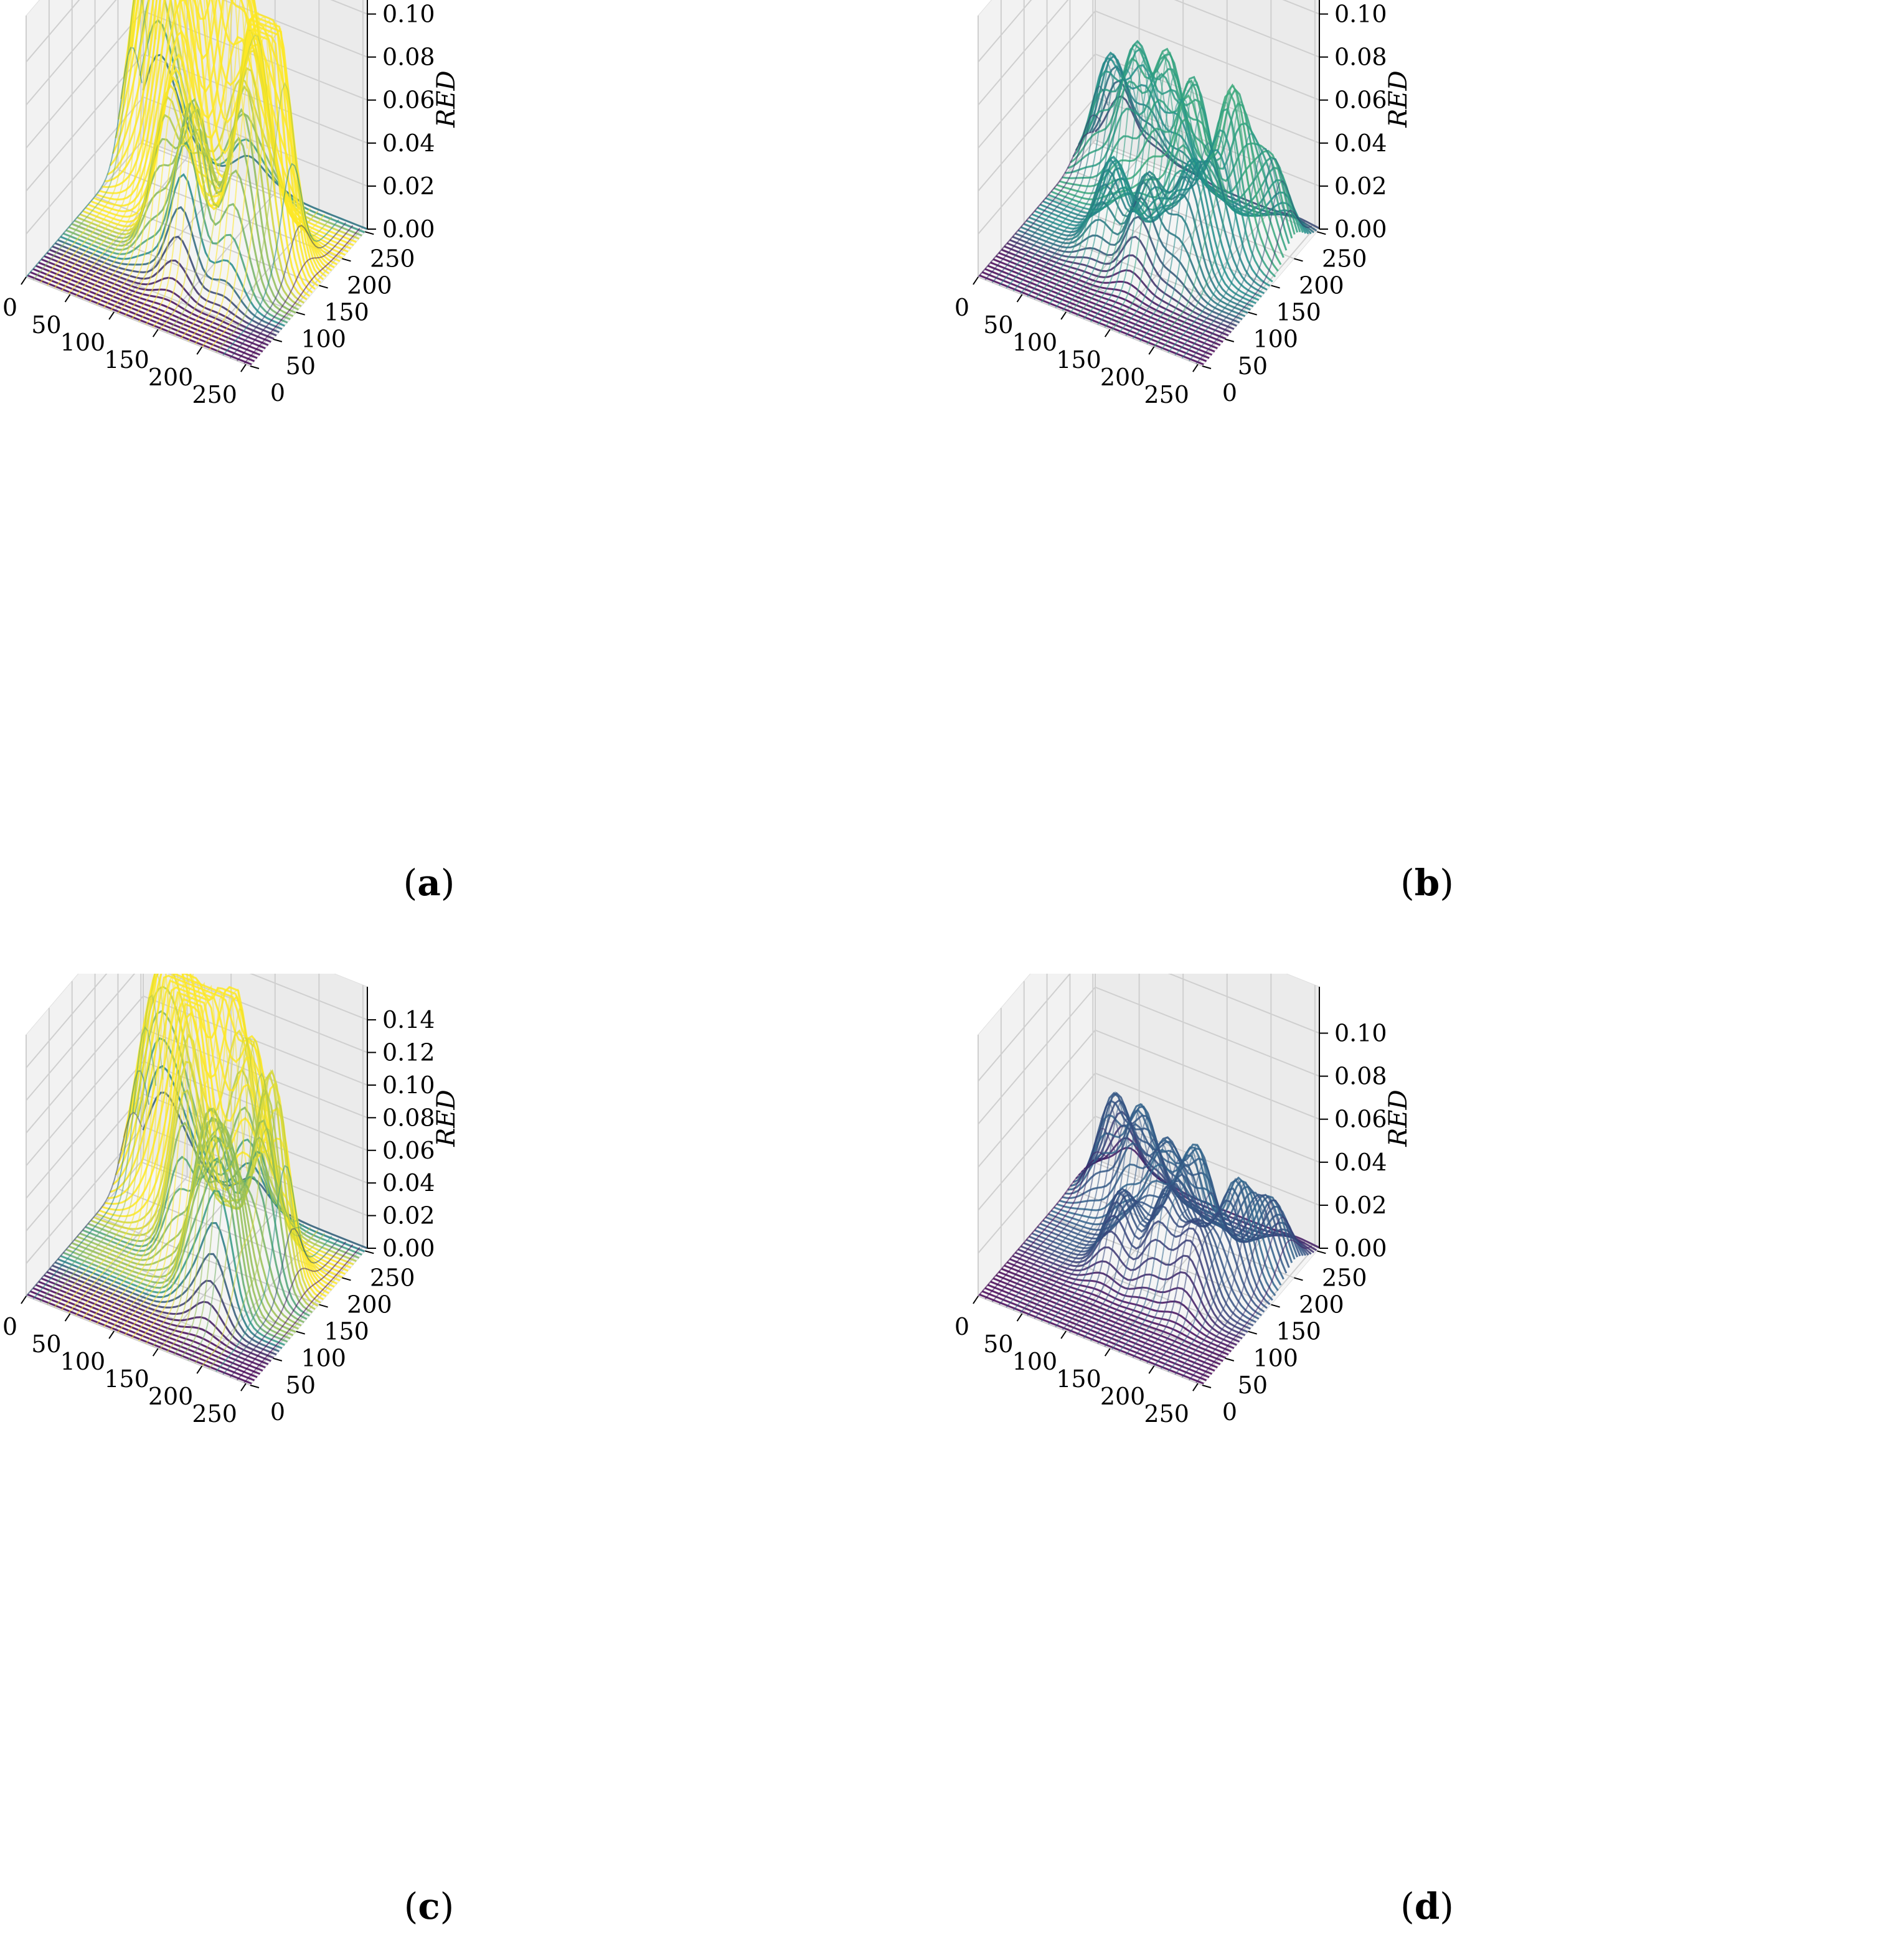  What do you see at coordinates (1124, 1262) in the screenshot?
I see `x-gridline` at bounding box center [1124, 1262].